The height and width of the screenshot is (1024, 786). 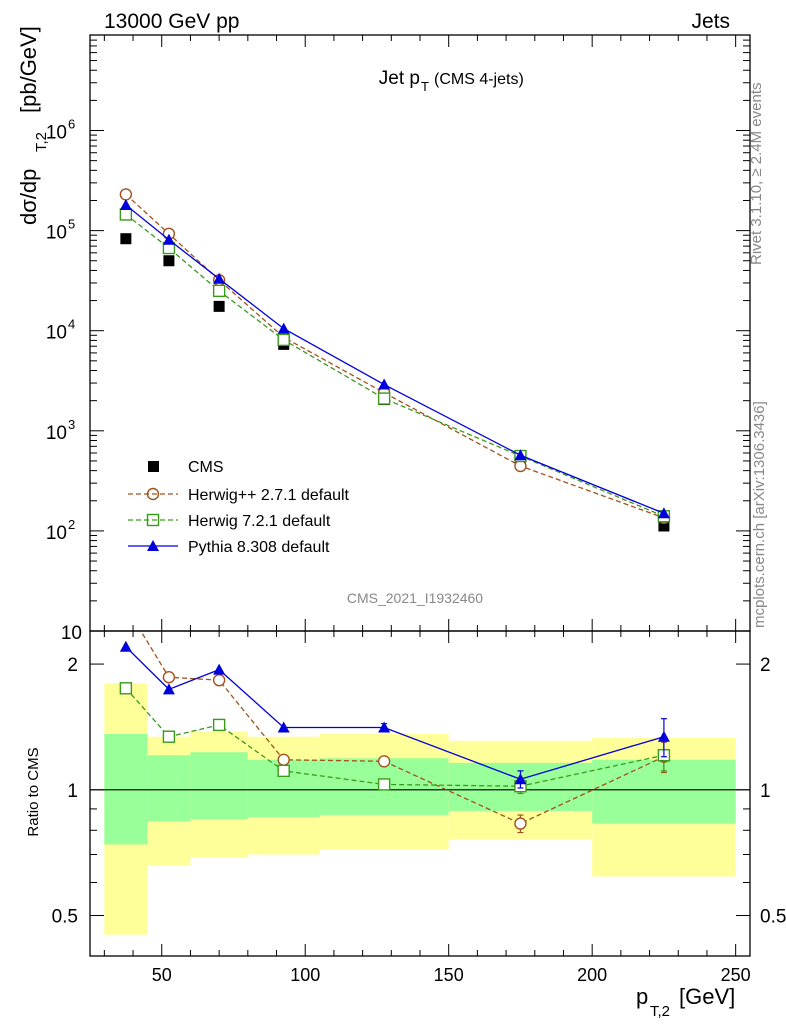 I want to click on y-axis-label-main: dσ/dp, so click(x=28, y=197).